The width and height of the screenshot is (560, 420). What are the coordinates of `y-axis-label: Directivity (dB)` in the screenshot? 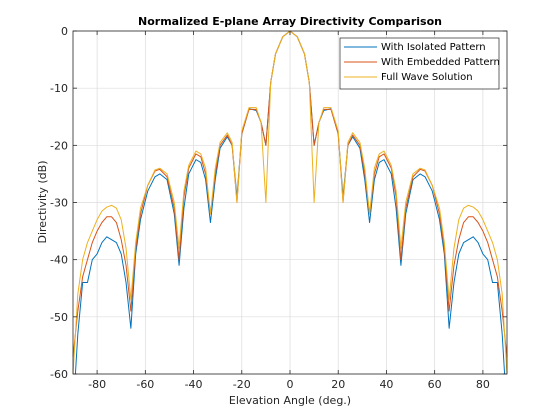 It's located at (42, 202).